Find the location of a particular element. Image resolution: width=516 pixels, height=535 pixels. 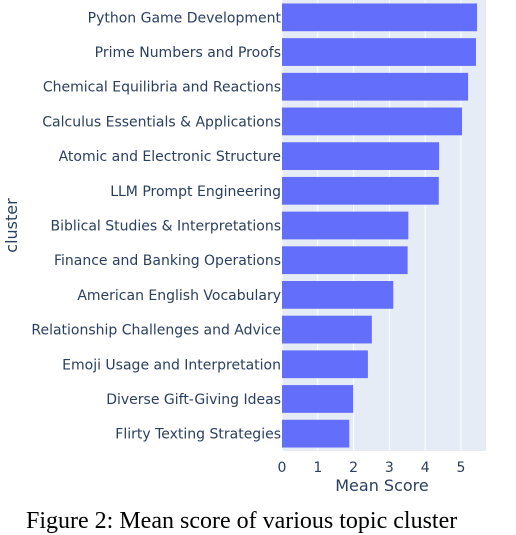

x-tick-label: 1 is located at coordinates (317, 468).